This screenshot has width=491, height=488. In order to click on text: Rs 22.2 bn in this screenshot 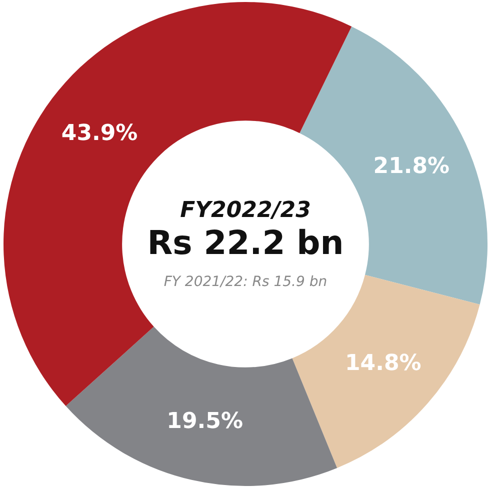, I will do `click(245, 242)`.